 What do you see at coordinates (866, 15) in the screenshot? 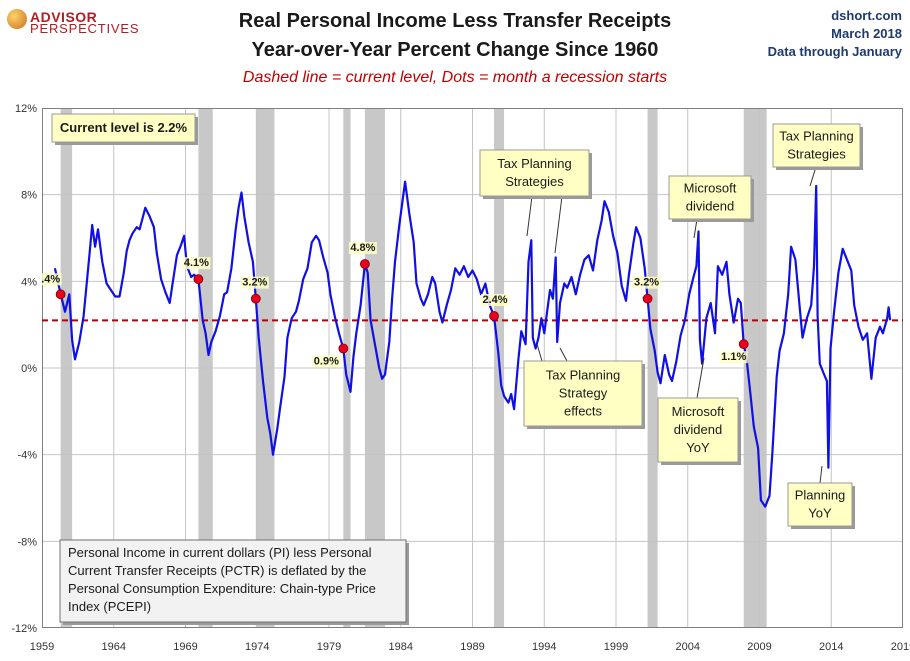
I see `source-label: dshort.com` at bounding box center [866, 15].